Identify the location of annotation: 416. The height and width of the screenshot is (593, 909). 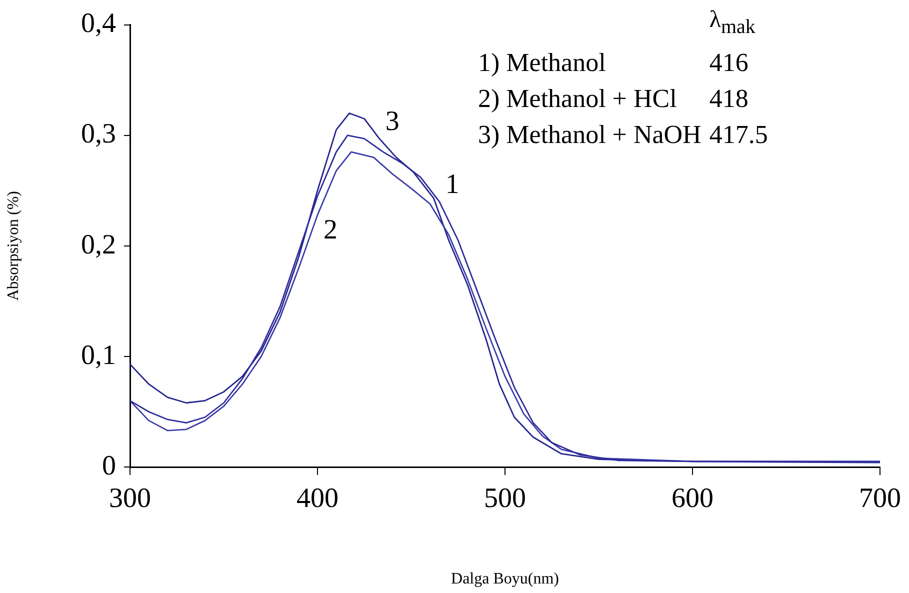
(729, 62).